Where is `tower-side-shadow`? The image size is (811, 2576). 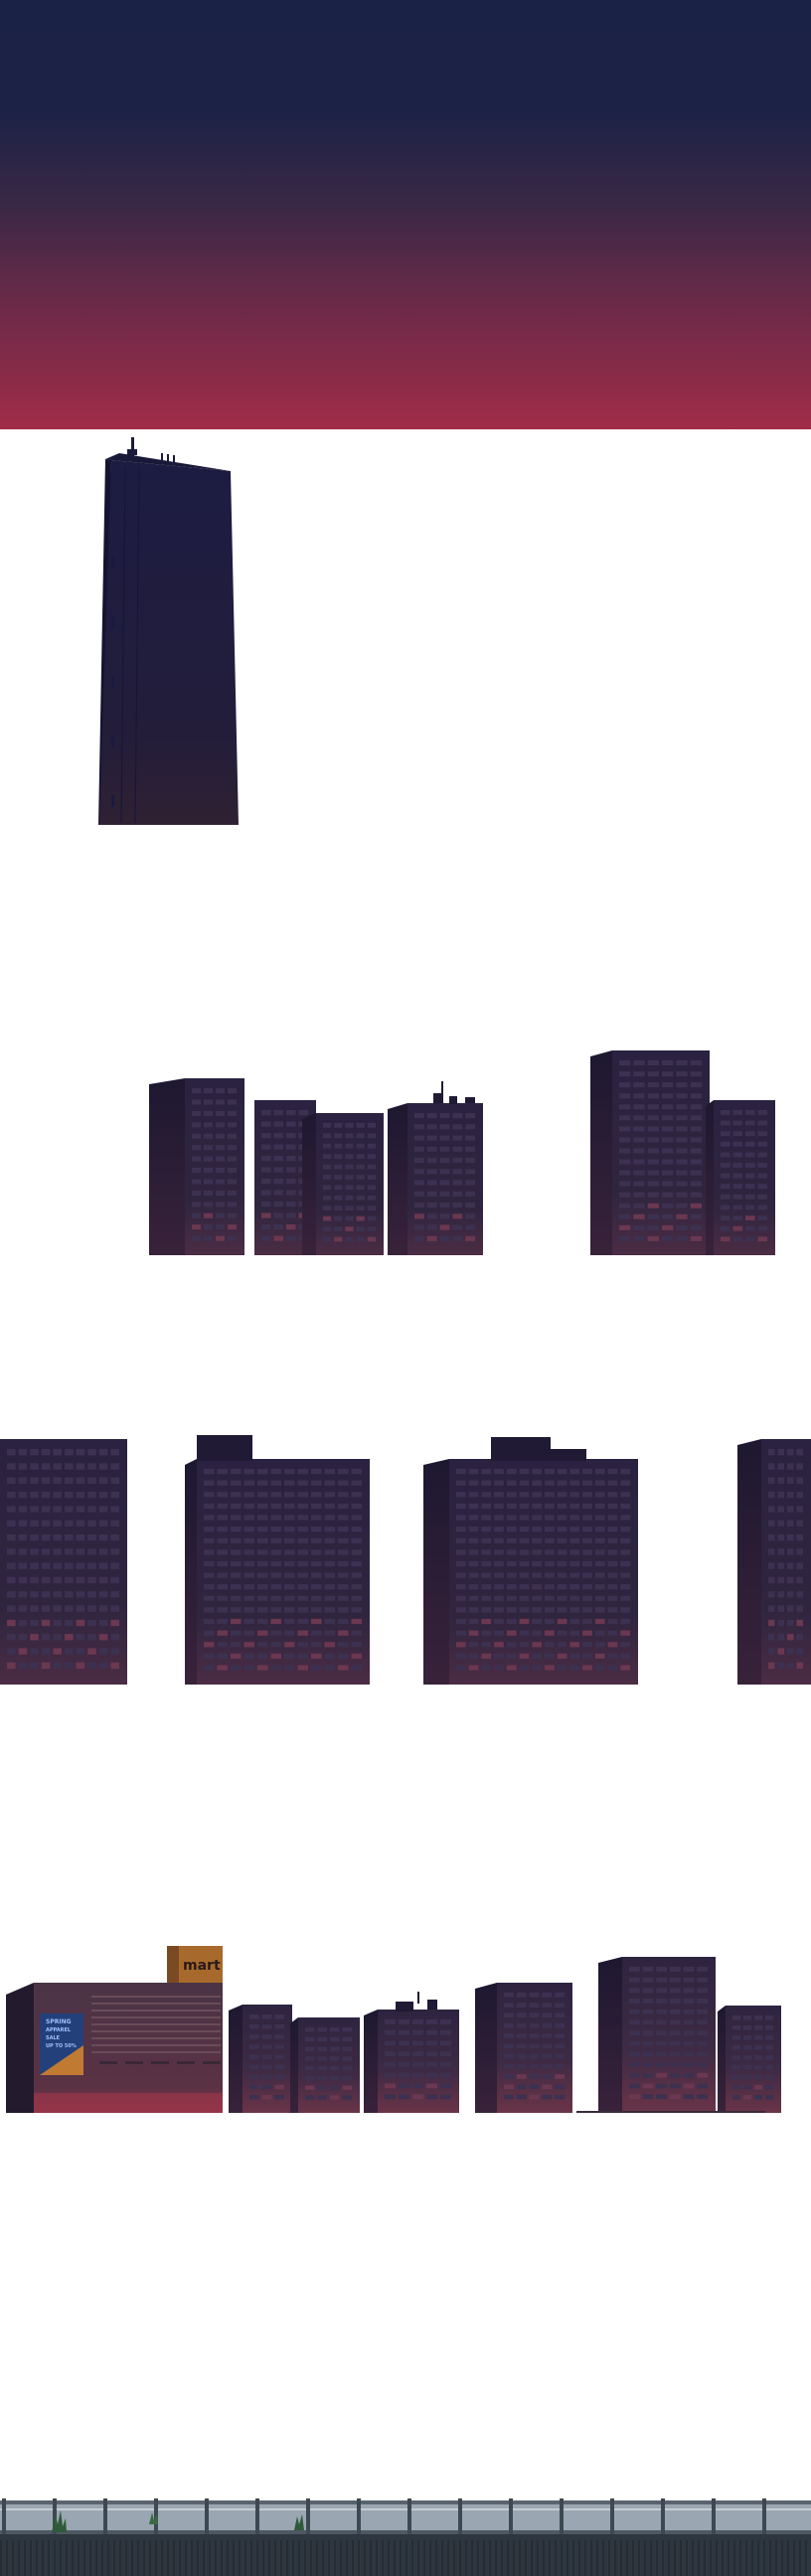
tower-side-shadow is located at coordinates (104, 642).